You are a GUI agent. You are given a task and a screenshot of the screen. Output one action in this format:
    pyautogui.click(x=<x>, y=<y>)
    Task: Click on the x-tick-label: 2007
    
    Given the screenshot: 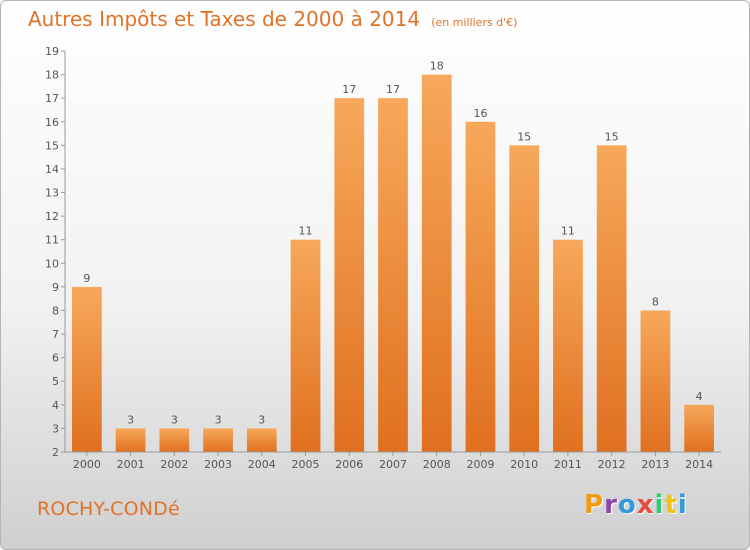 What is the action you would take?
    pyautogui.click(x=393, y=464)
    